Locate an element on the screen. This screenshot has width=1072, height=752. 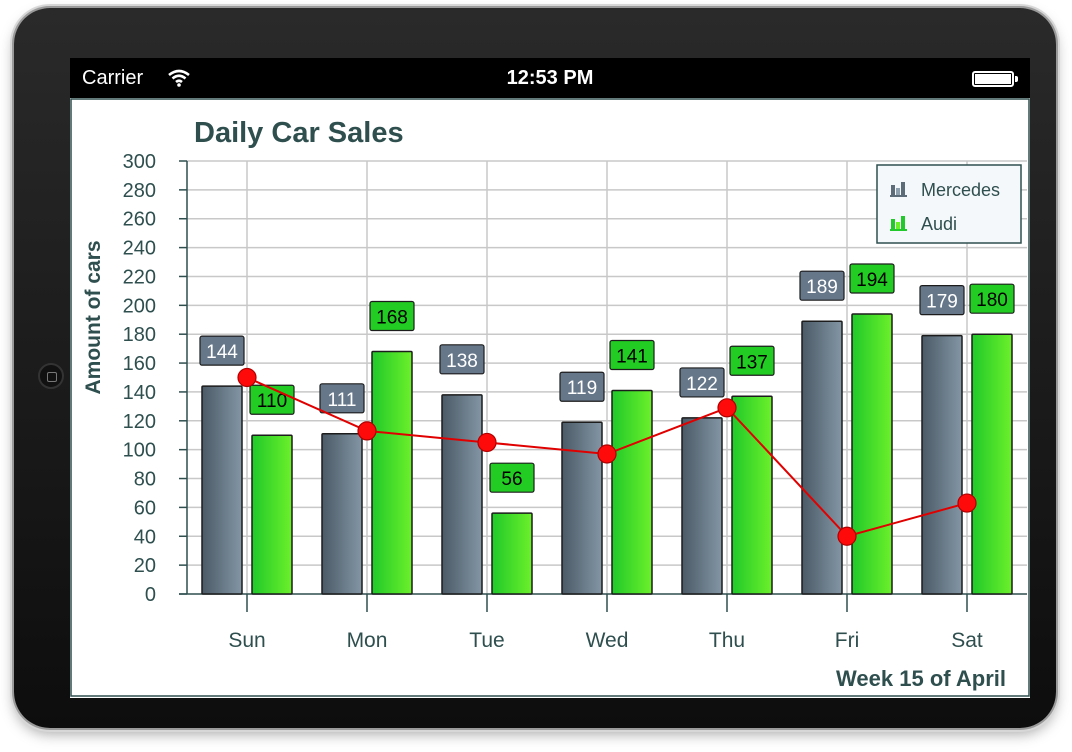
audi-data-label: 110 is located at coordinates (272, 401).